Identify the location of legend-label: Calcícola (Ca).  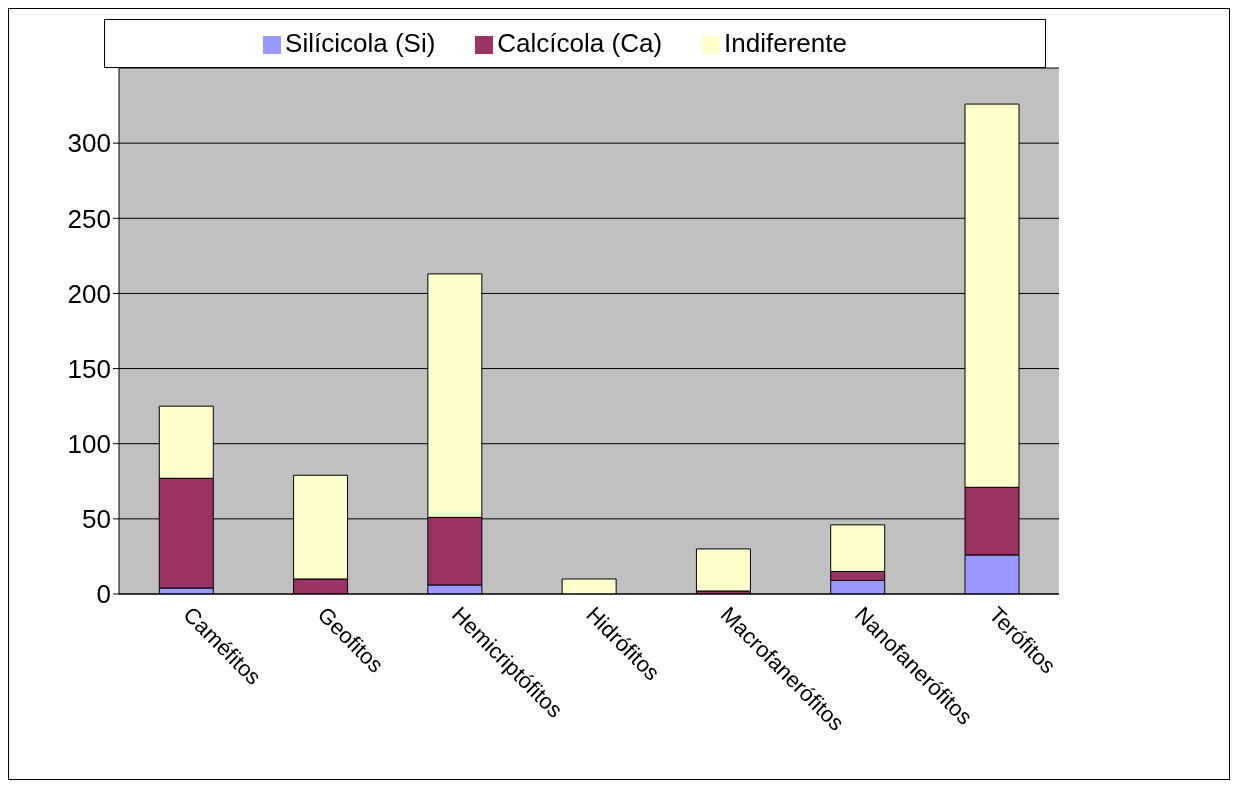
(580, 43).